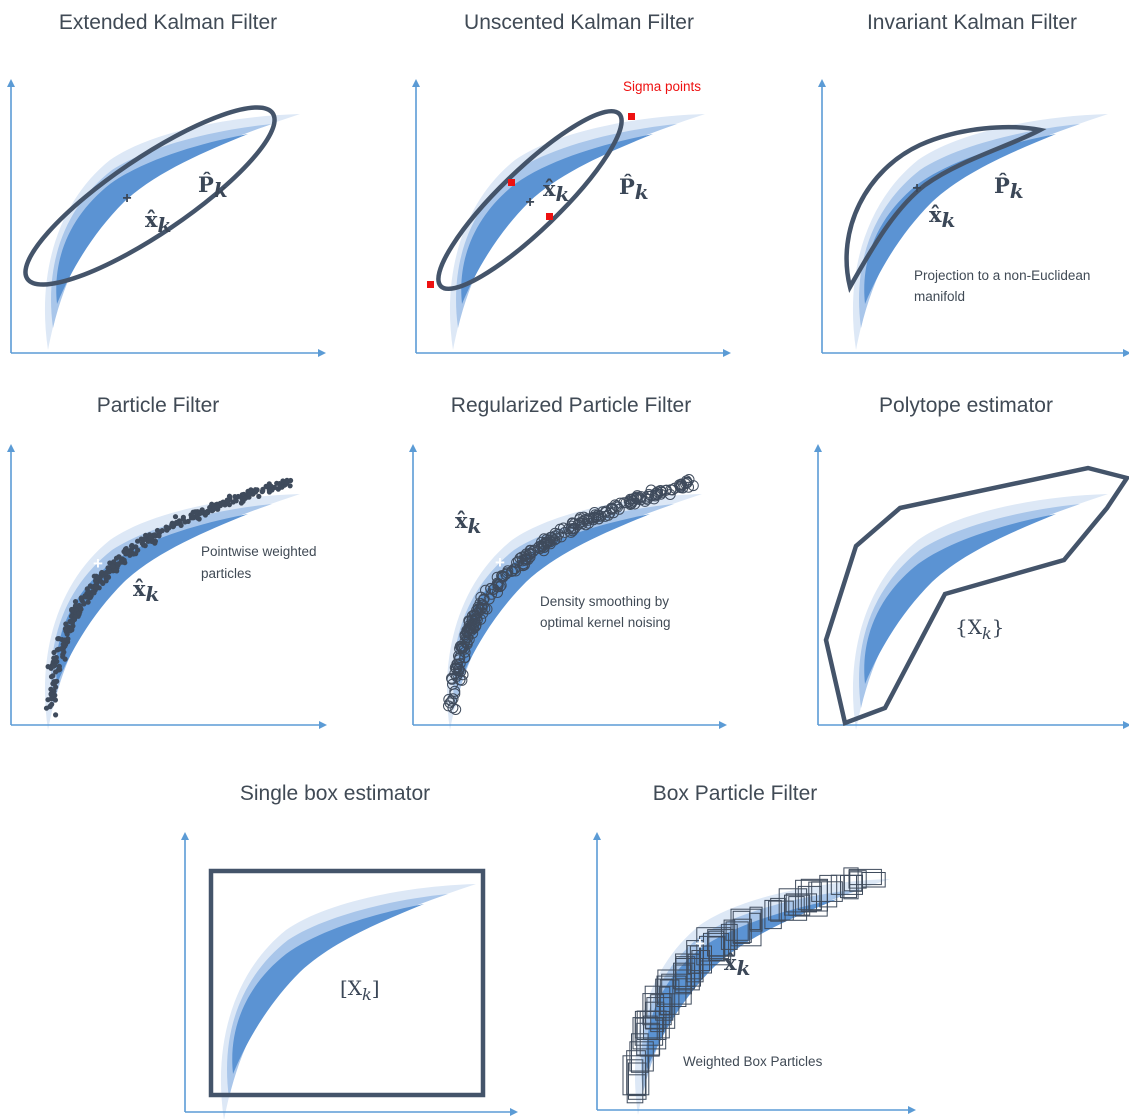 Image resolution: width=1129 pixels, height=1119 pixels. Describe the element at coordinates (430, 284) in the screenshot. I see `sigma-point` at that location.